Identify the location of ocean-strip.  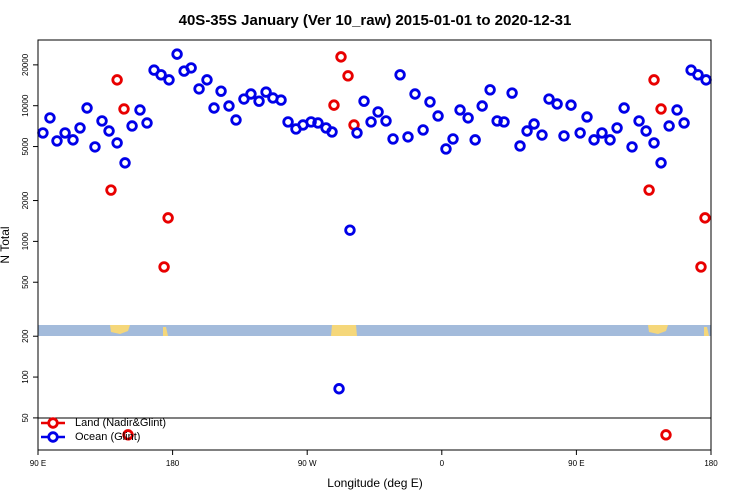
(374, 330).